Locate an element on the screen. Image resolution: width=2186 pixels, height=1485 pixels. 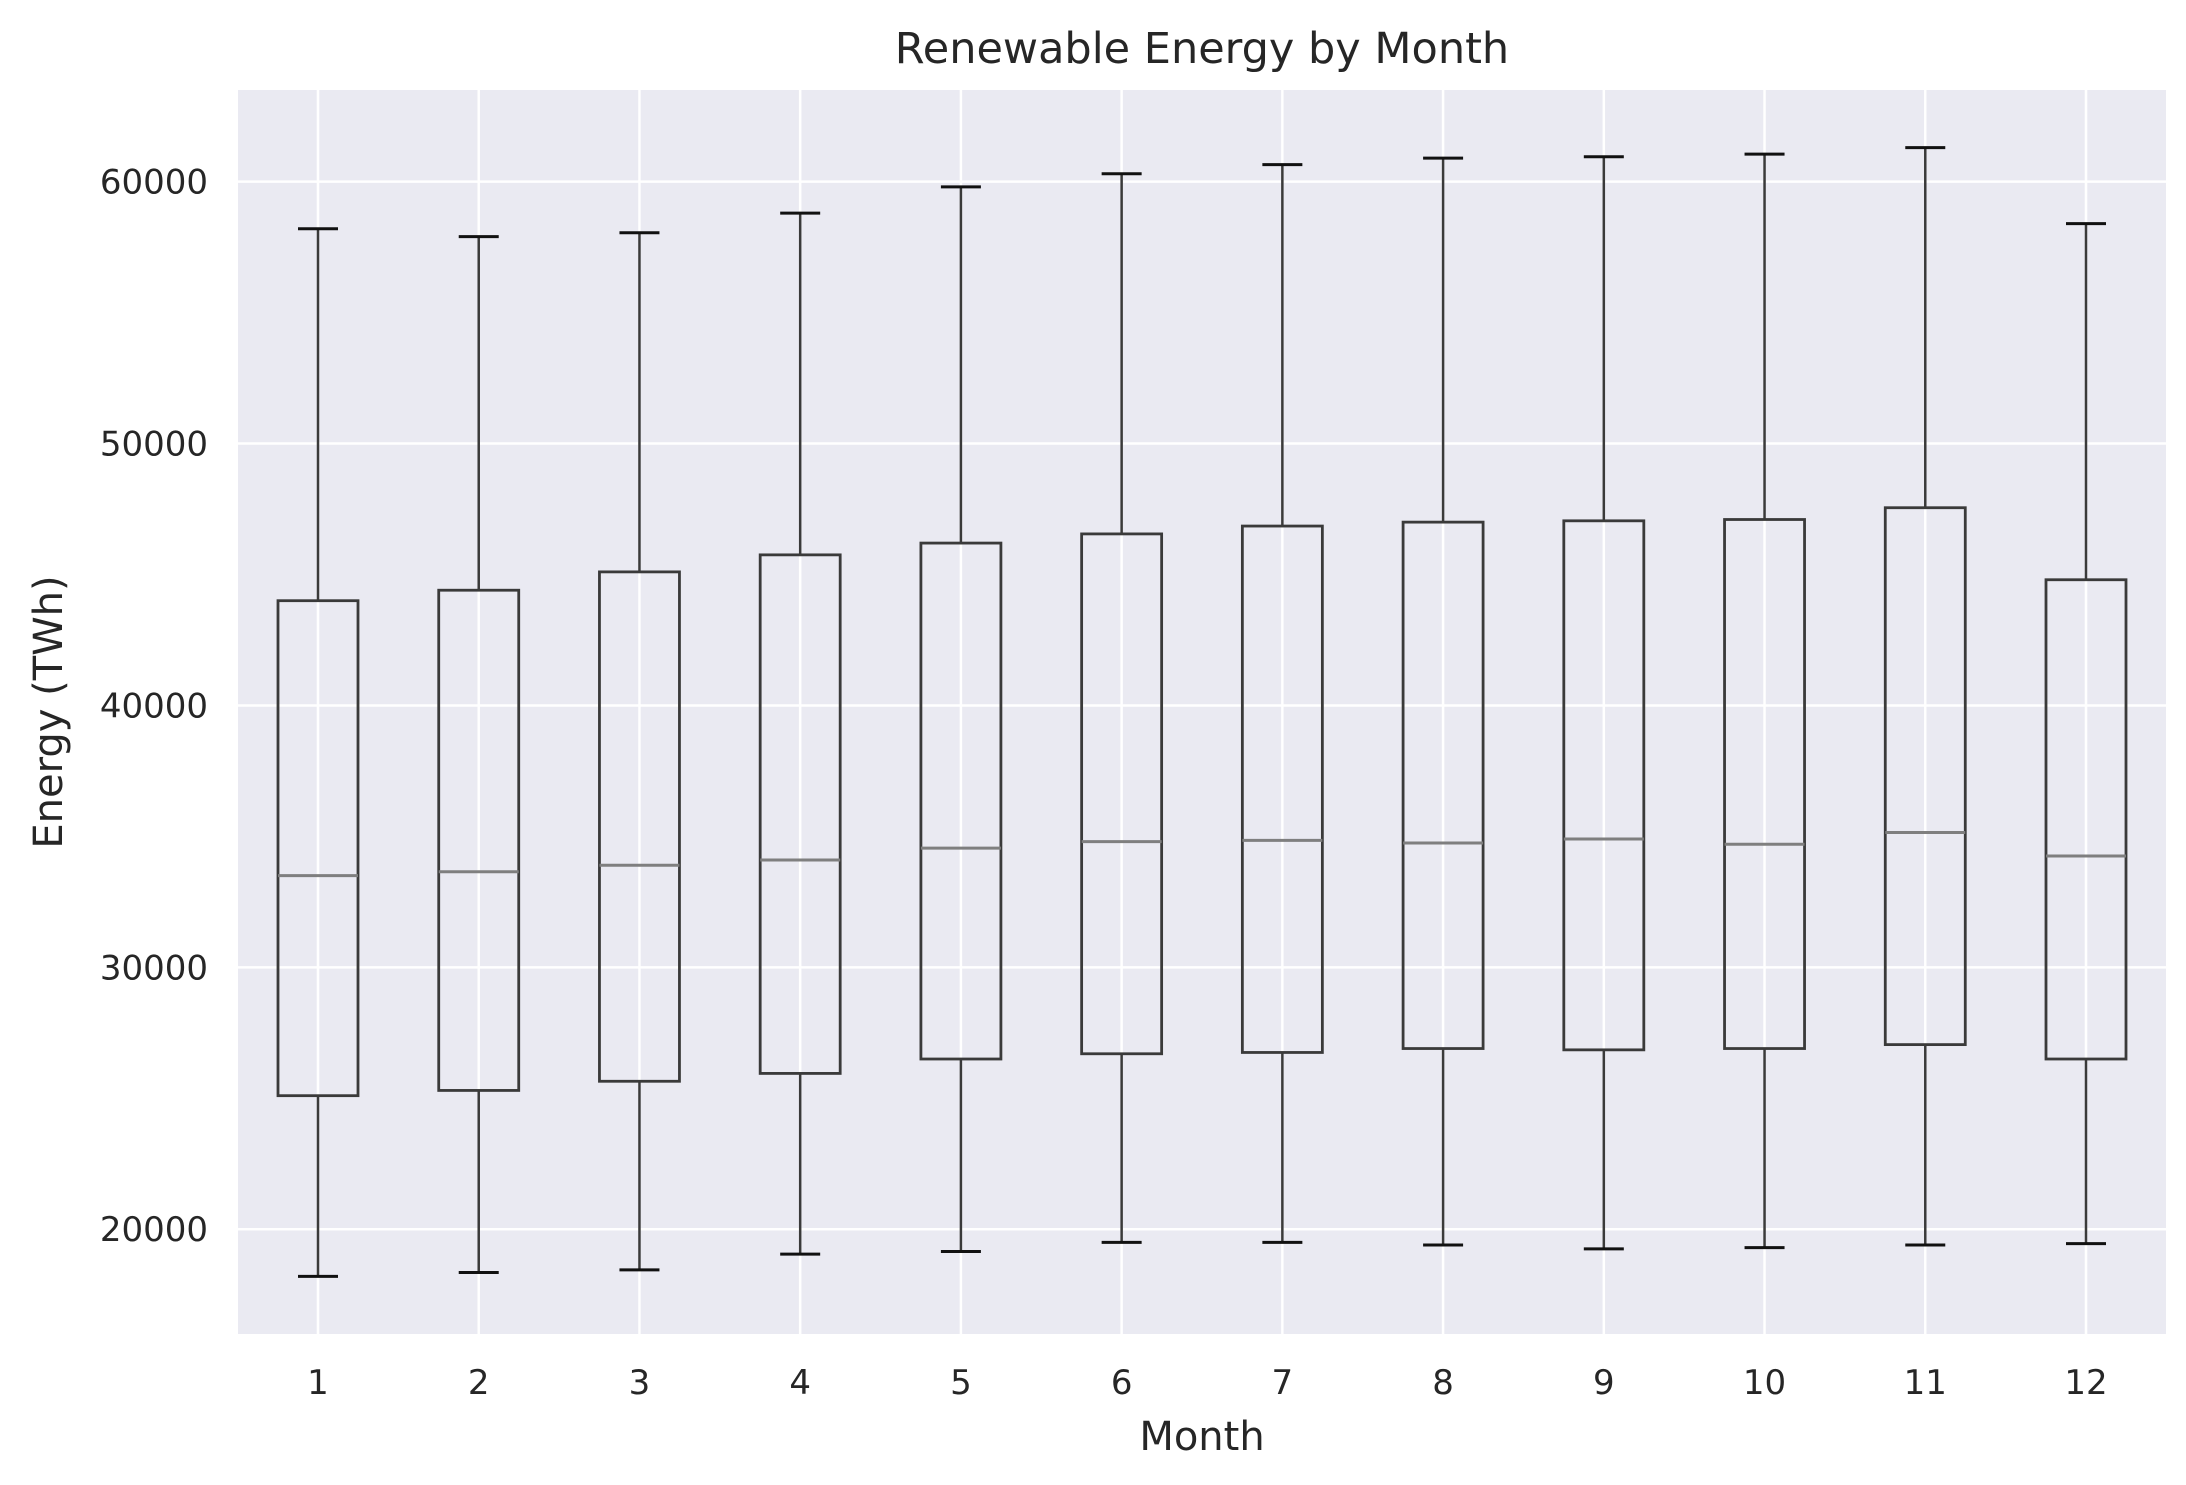
x-axis-label: Month is located at coordinates (1201, 1437).